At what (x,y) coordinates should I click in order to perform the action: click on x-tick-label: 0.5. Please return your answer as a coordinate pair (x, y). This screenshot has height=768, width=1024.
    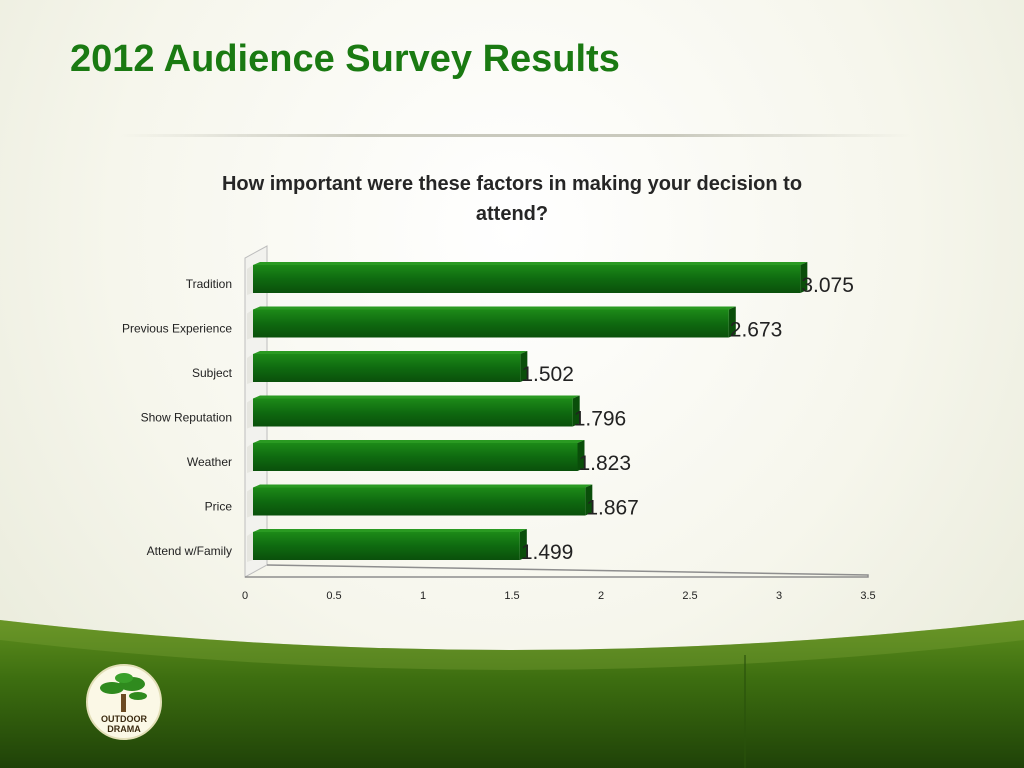
    Looking at the image, I should click on (333, 596).